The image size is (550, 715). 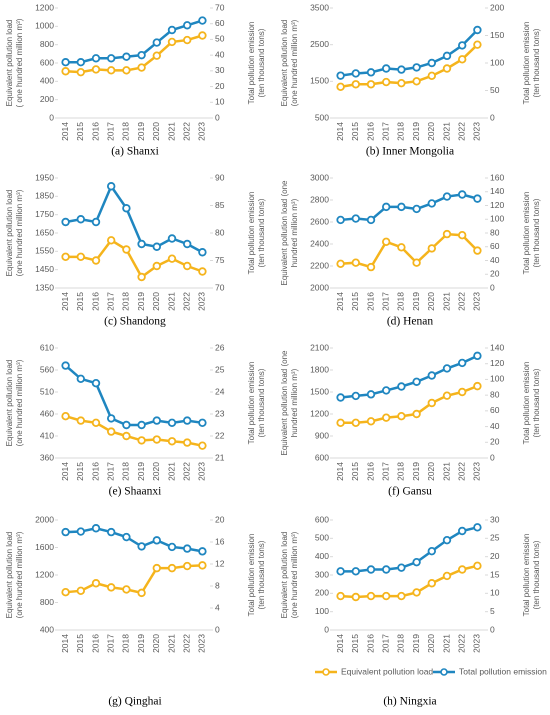 What do you see at coordinates (220, 54) in the screenshot?
I see `y2-tick-label: 40` at bounding box center [220, 54].